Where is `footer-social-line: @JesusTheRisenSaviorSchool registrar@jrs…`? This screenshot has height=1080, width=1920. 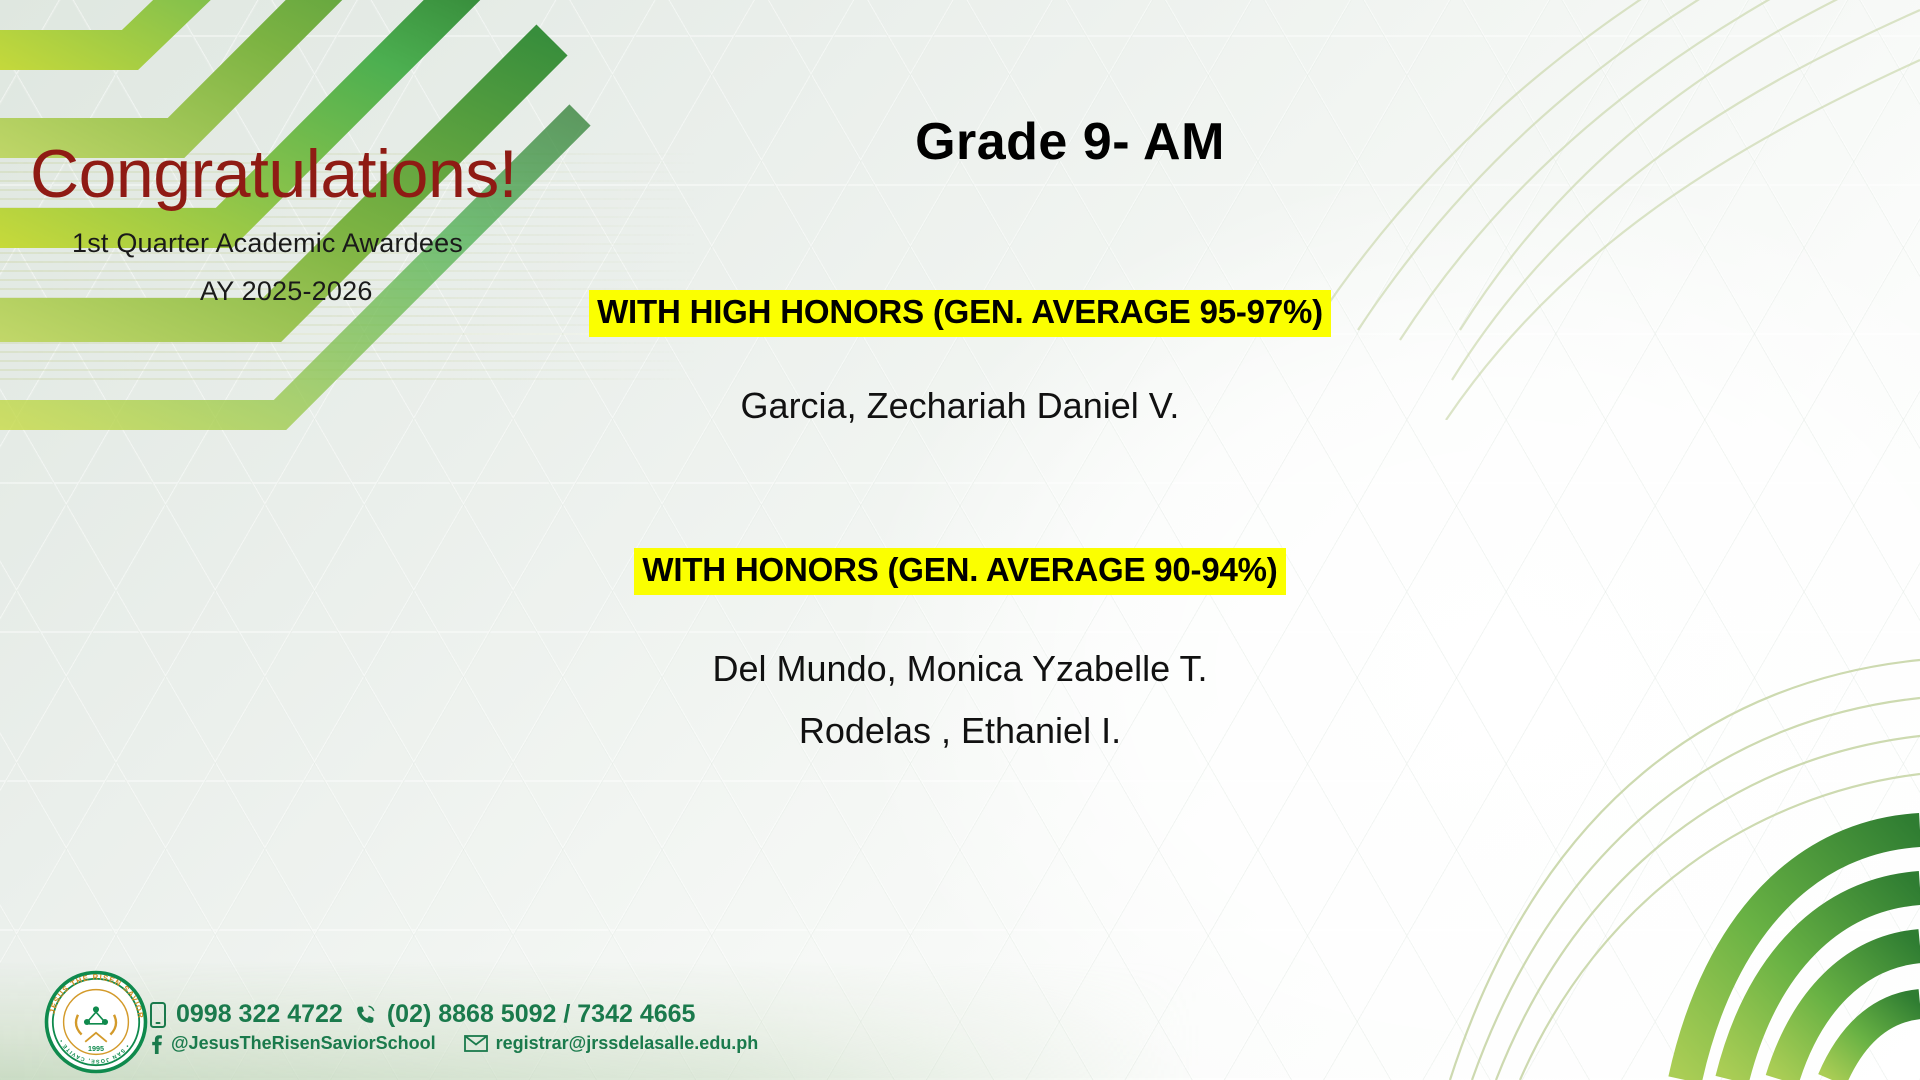
footer-social-line: @JesusTheRisenSaviorSchool registrar@jrs… is located at coordinates (454, 1043).